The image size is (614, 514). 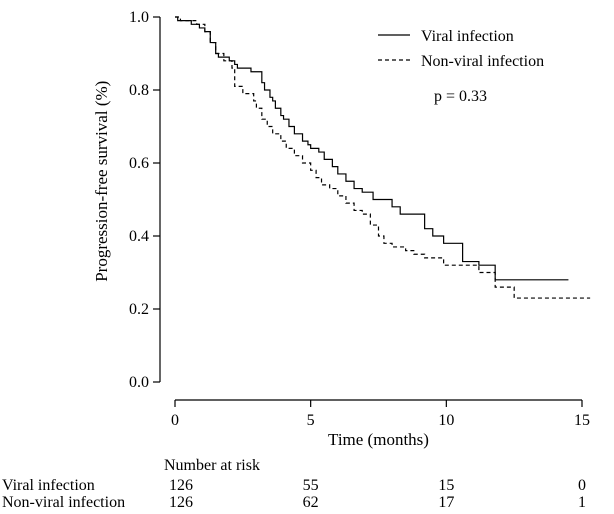 I want to click on x-ticks: 0 5 10 15, so click(x=380, y=414).